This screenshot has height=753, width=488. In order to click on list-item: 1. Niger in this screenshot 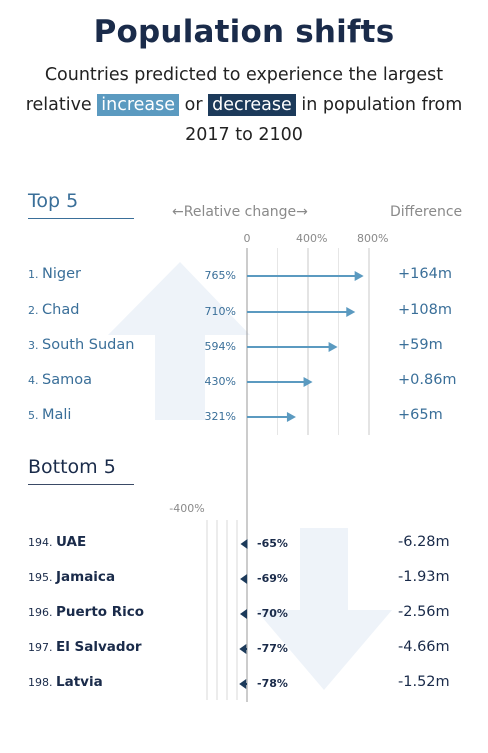, I will do `click(54, 274)`.